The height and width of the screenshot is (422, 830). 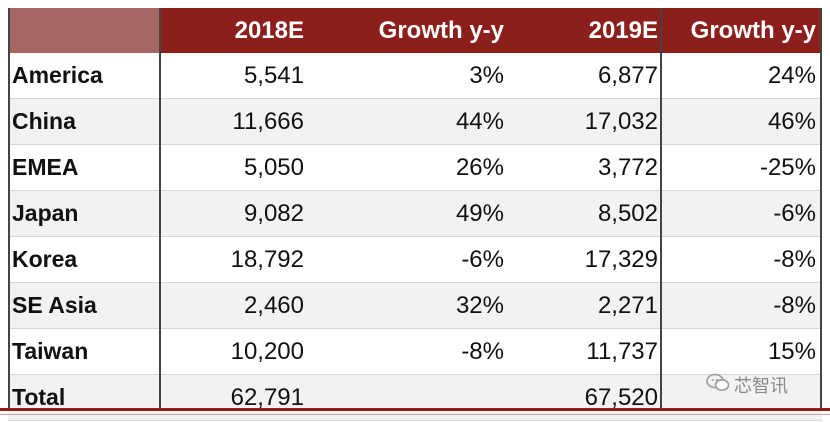 What do you see at coordinates (743, 30) in the screenshot?
I see `header-cell-growth-2019: Growth y-y` at bounding box center [743, 30].